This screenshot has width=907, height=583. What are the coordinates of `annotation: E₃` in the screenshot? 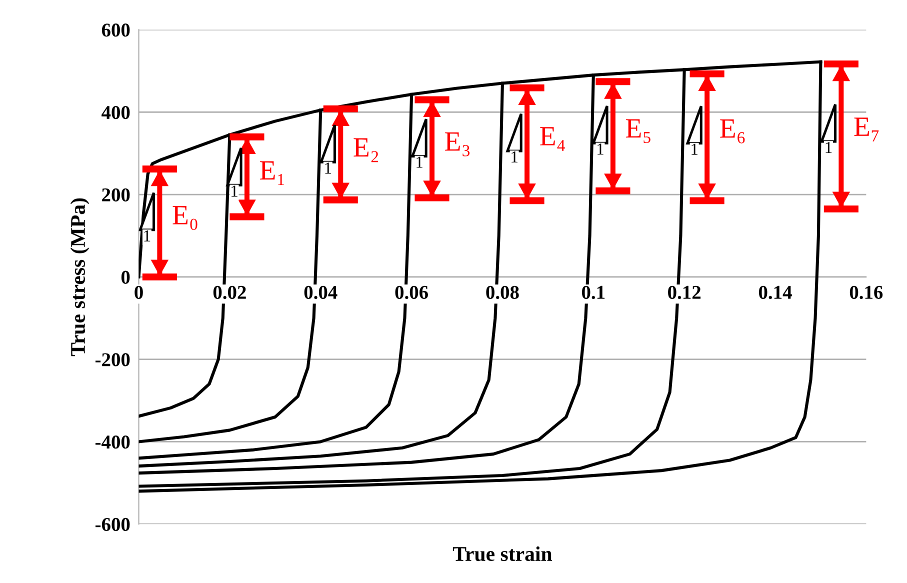 It's located at (457, 144).